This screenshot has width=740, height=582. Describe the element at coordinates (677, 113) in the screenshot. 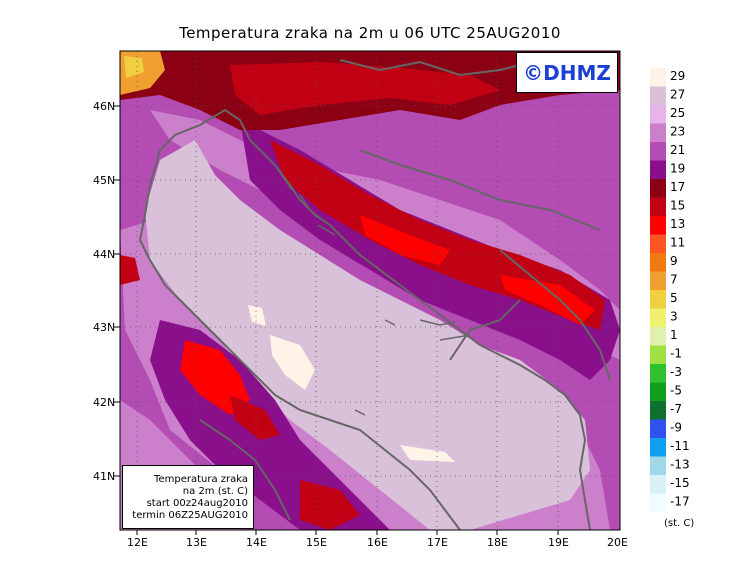

I see `colorbar-label: 25` at that location.